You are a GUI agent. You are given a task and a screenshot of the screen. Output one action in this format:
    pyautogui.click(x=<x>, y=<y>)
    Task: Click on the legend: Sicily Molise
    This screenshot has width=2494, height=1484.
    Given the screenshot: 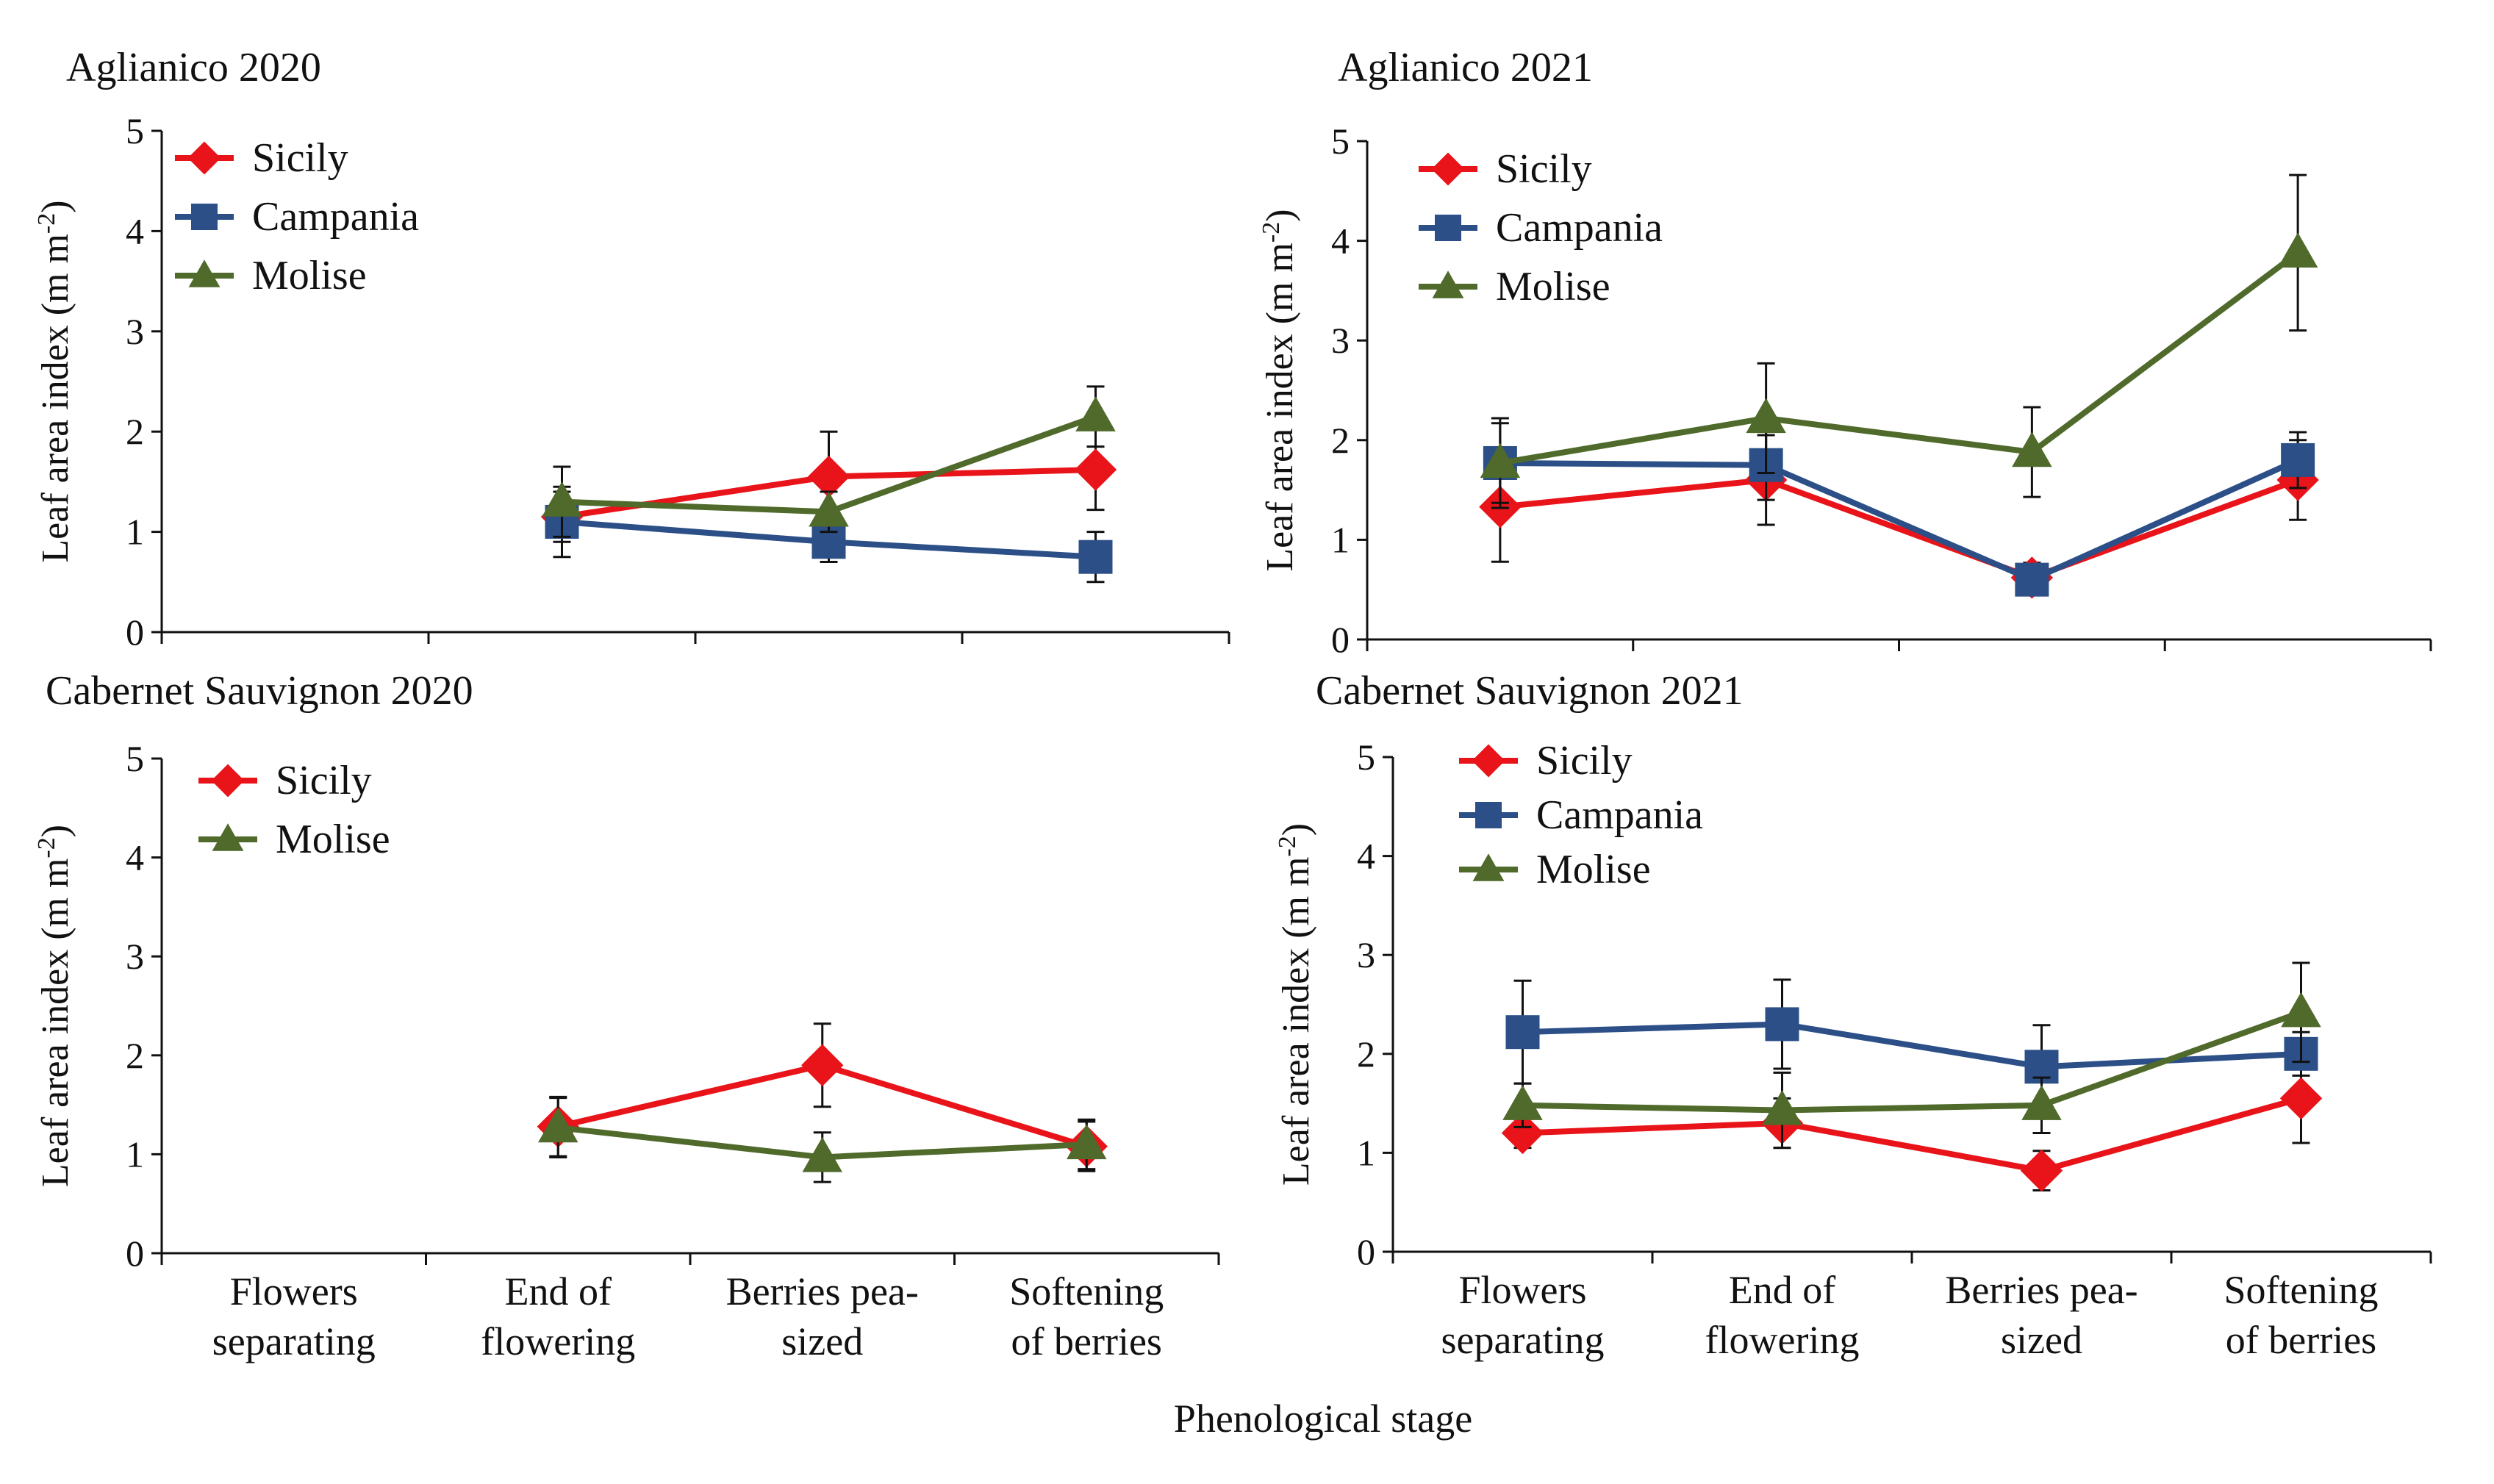 What is the action you would take?
    pyautogui.click(x=294, y=810)
    